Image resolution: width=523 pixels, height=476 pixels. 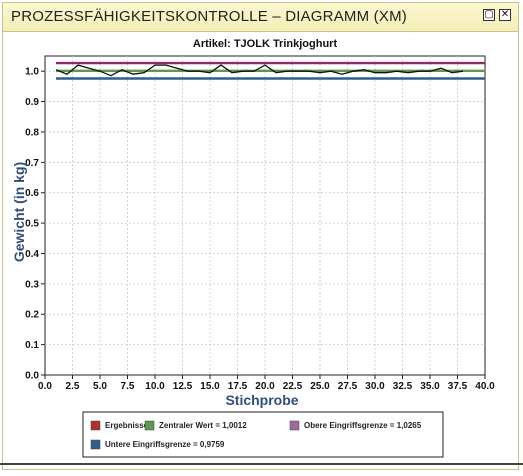 I want to click on y-tick-label: 0.2, so click(x=32, y=315).